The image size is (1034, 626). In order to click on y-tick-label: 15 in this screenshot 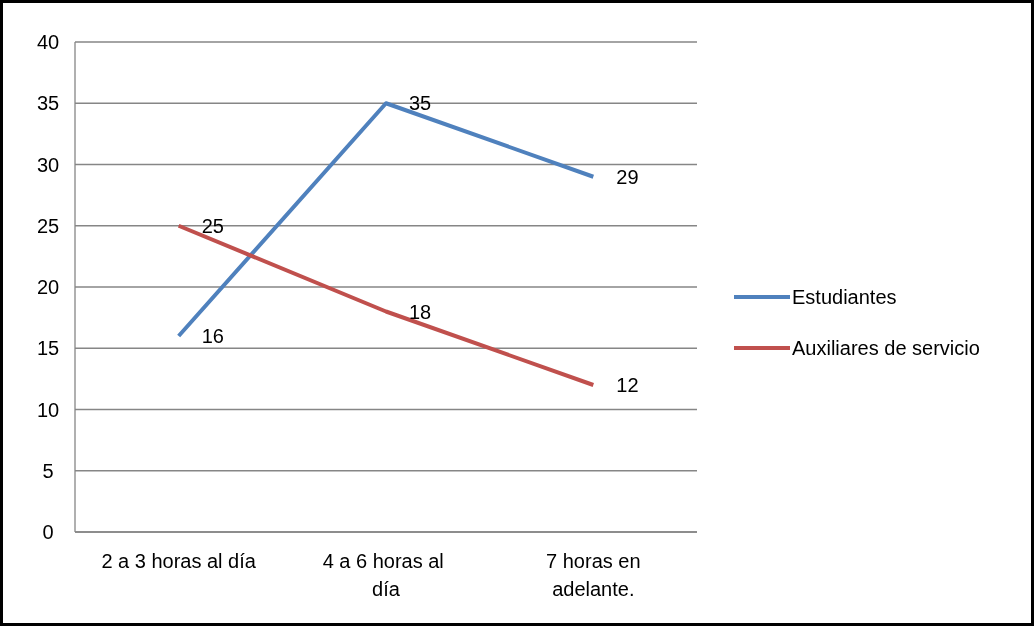, I will do `click(48, 348)`.